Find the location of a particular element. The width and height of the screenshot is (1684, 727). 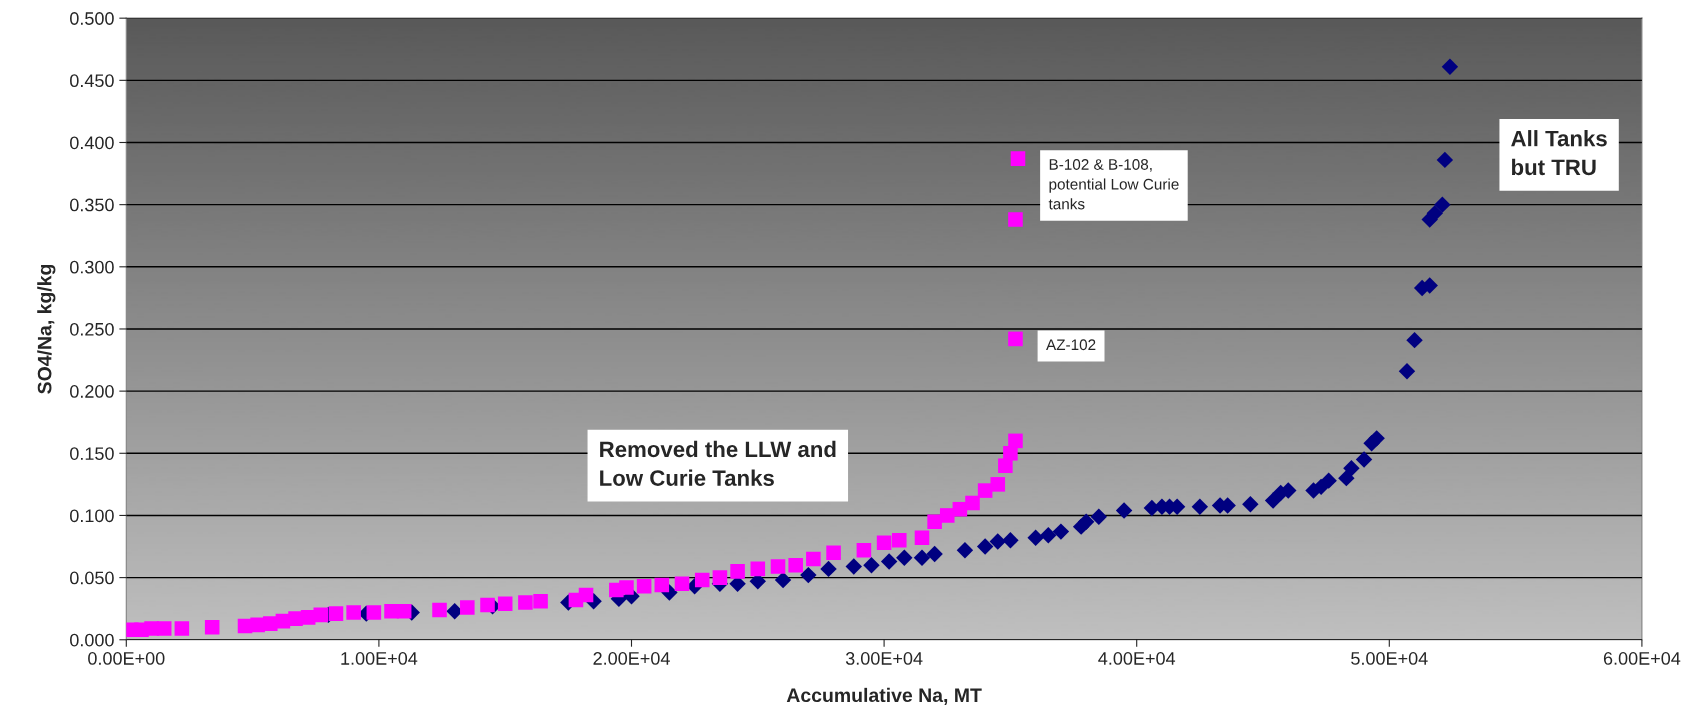

y-tick-label: 0.250 is located at coordinates (92, 329).